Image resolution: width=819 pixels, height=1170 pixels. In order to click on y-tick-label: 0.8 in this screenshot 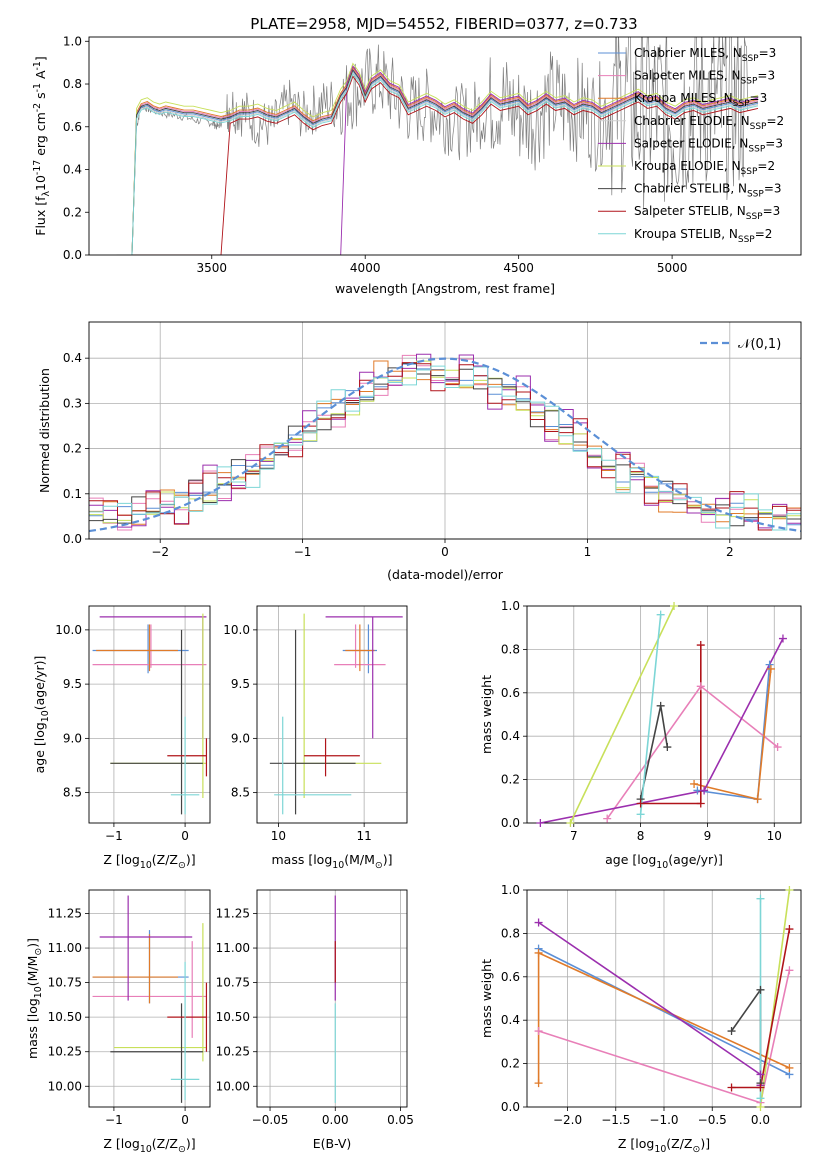, I will do `click(510, 649)`.